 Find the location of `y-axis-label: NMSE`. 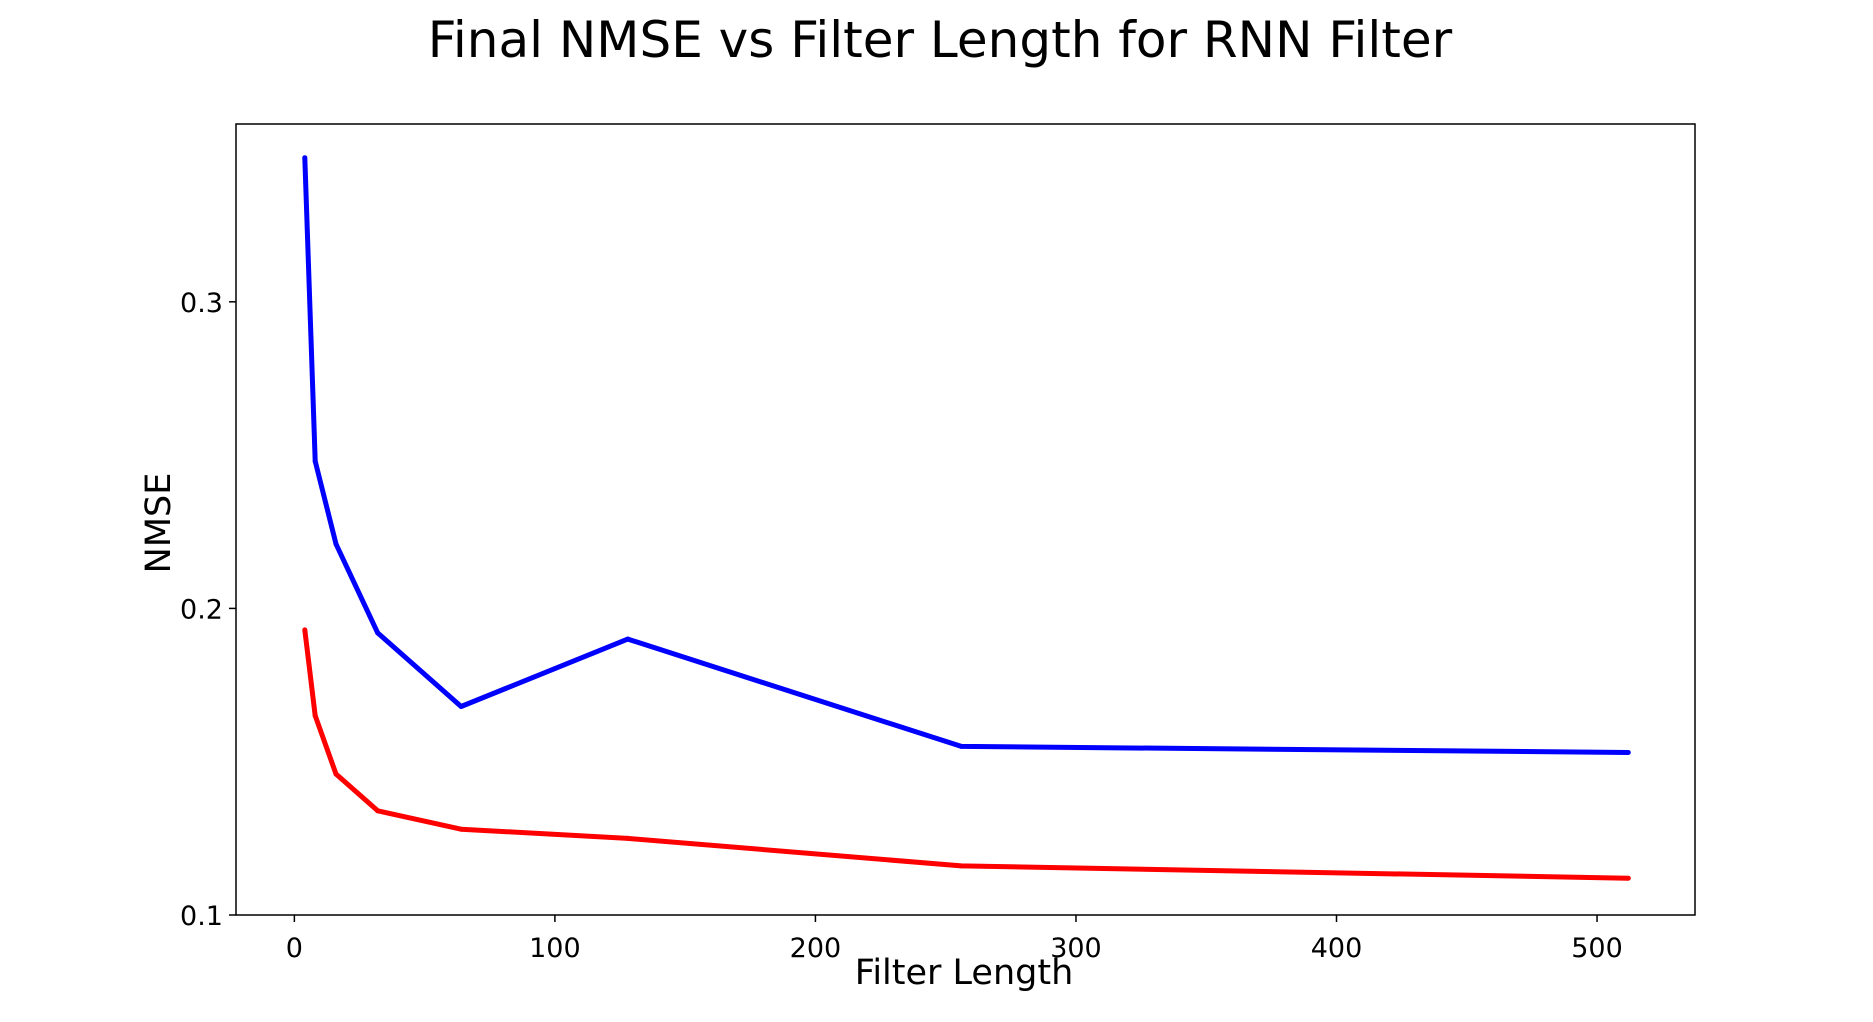

y-axis-label: NMSE is located at coordinates (159, 523).